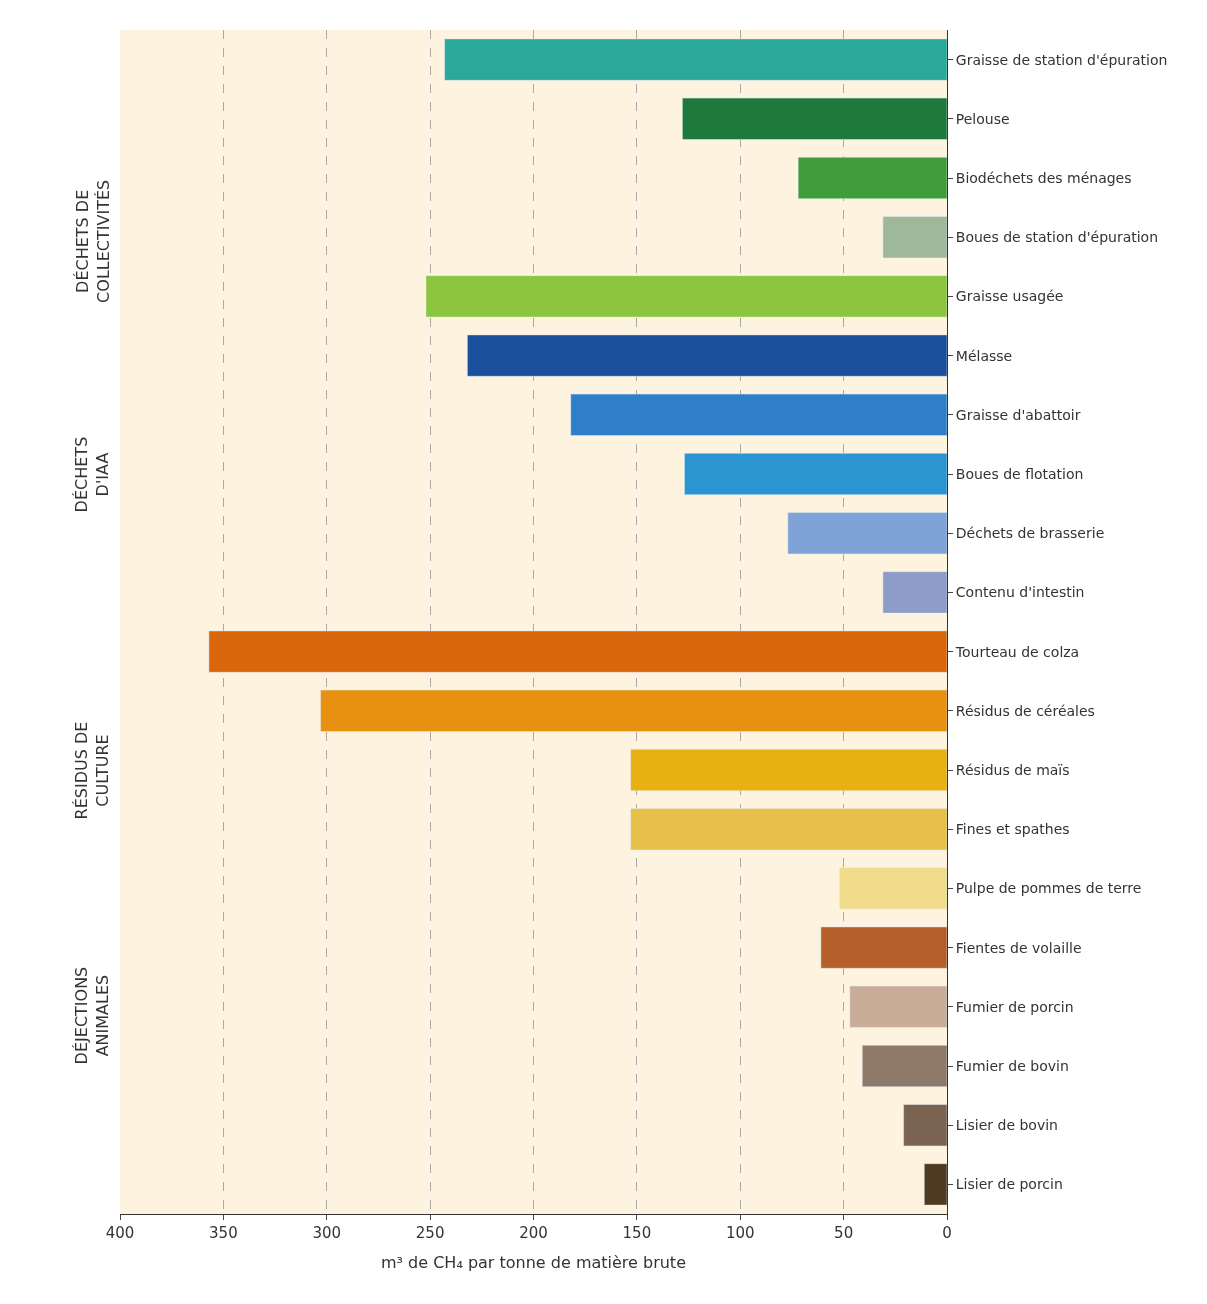 The width and height of the screenshot is (1207, 1304). Describe the element at coordinates (430, 1233) in the screenshot. I see `x-tick-label: 250` at that location.